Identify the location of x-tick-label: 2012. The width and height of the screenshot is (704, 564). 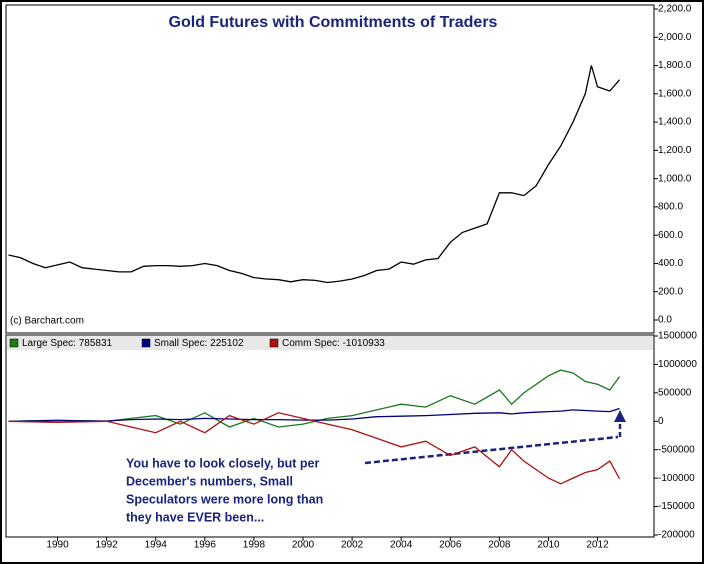
(597, 545).